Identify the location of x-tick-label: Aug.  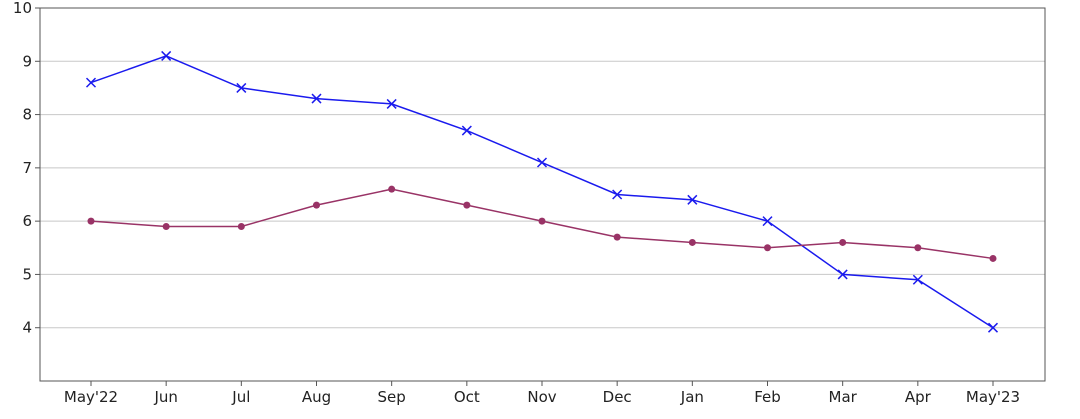
(316, 397).